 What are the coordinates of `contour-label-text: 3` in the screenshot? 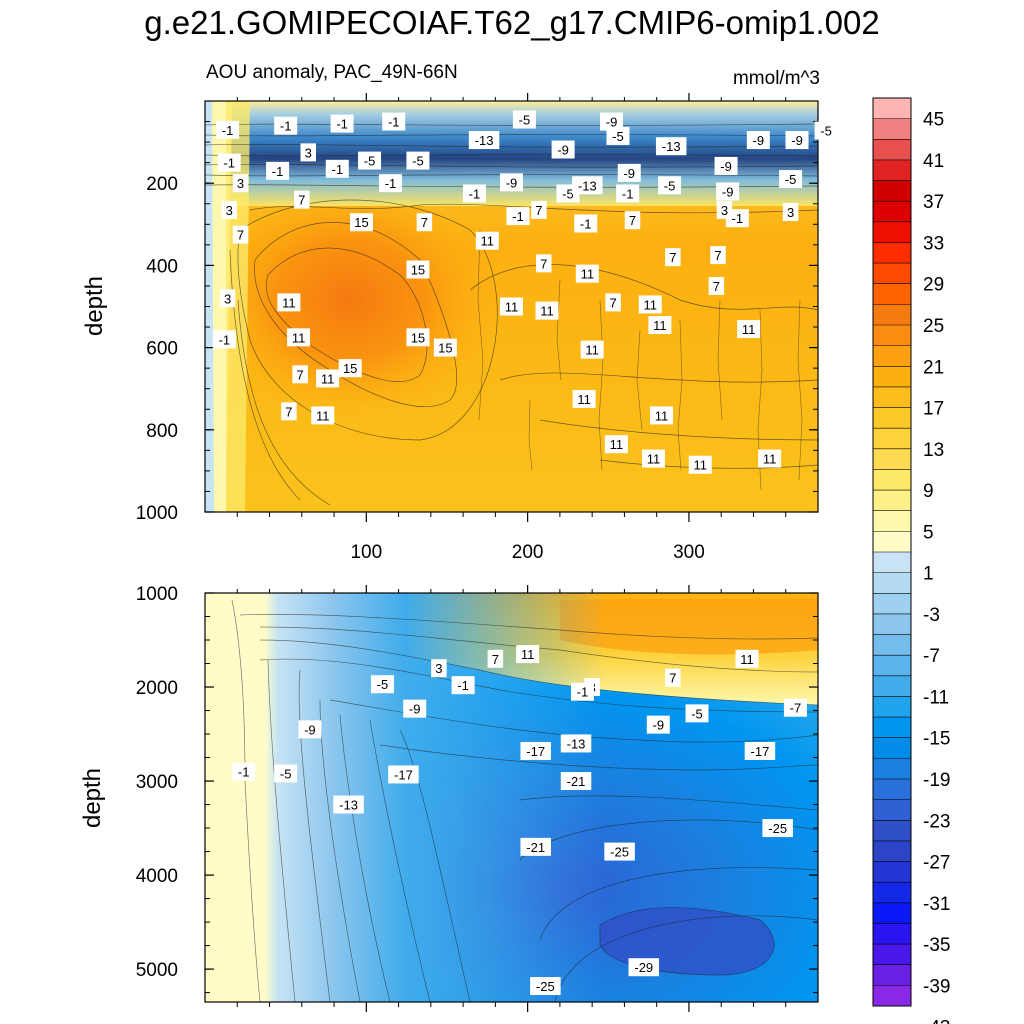 It's located at (229, 210).